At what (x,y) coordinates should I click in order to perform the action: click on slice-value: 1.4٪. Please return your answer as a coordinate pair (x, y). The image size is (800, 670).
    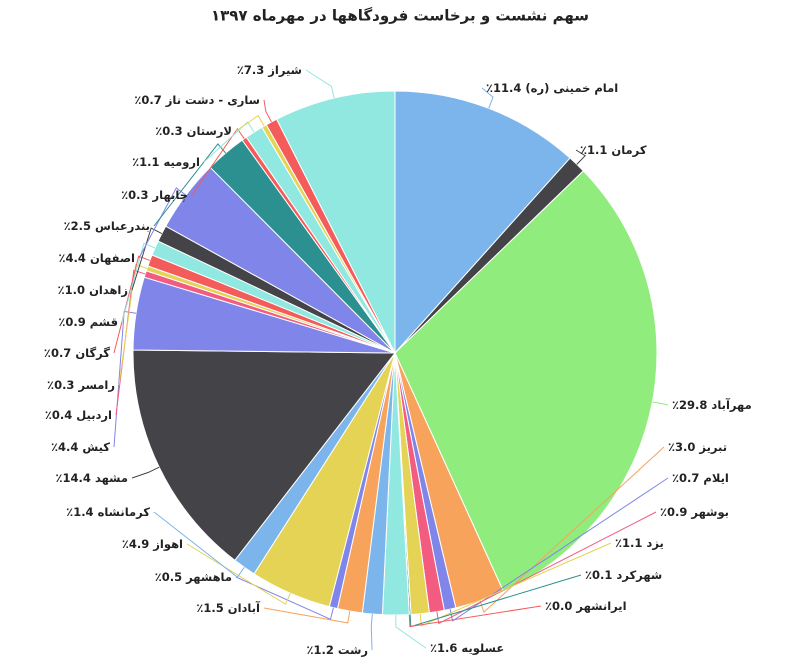
    Looking at the image, I should click on (79, 512).